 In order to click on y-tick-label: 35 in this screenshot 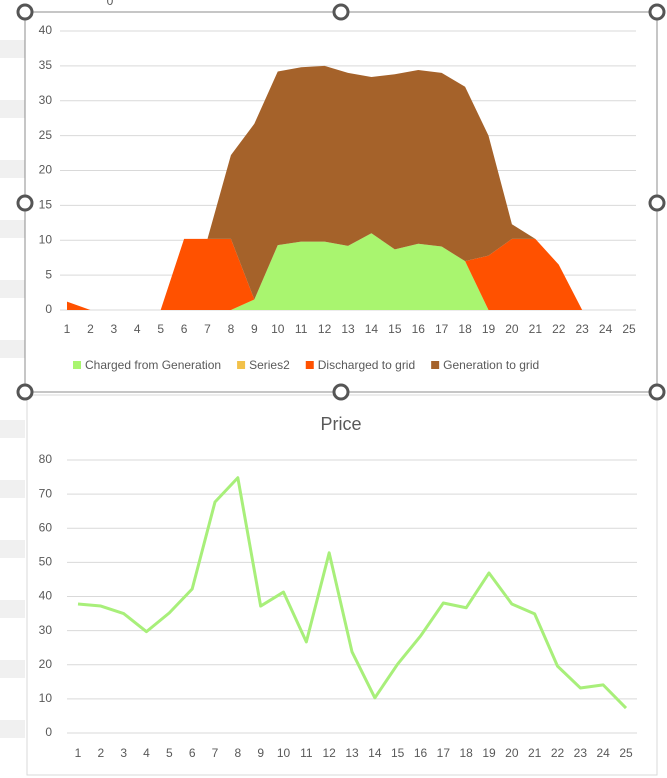, I will do `click(46, 65)`.